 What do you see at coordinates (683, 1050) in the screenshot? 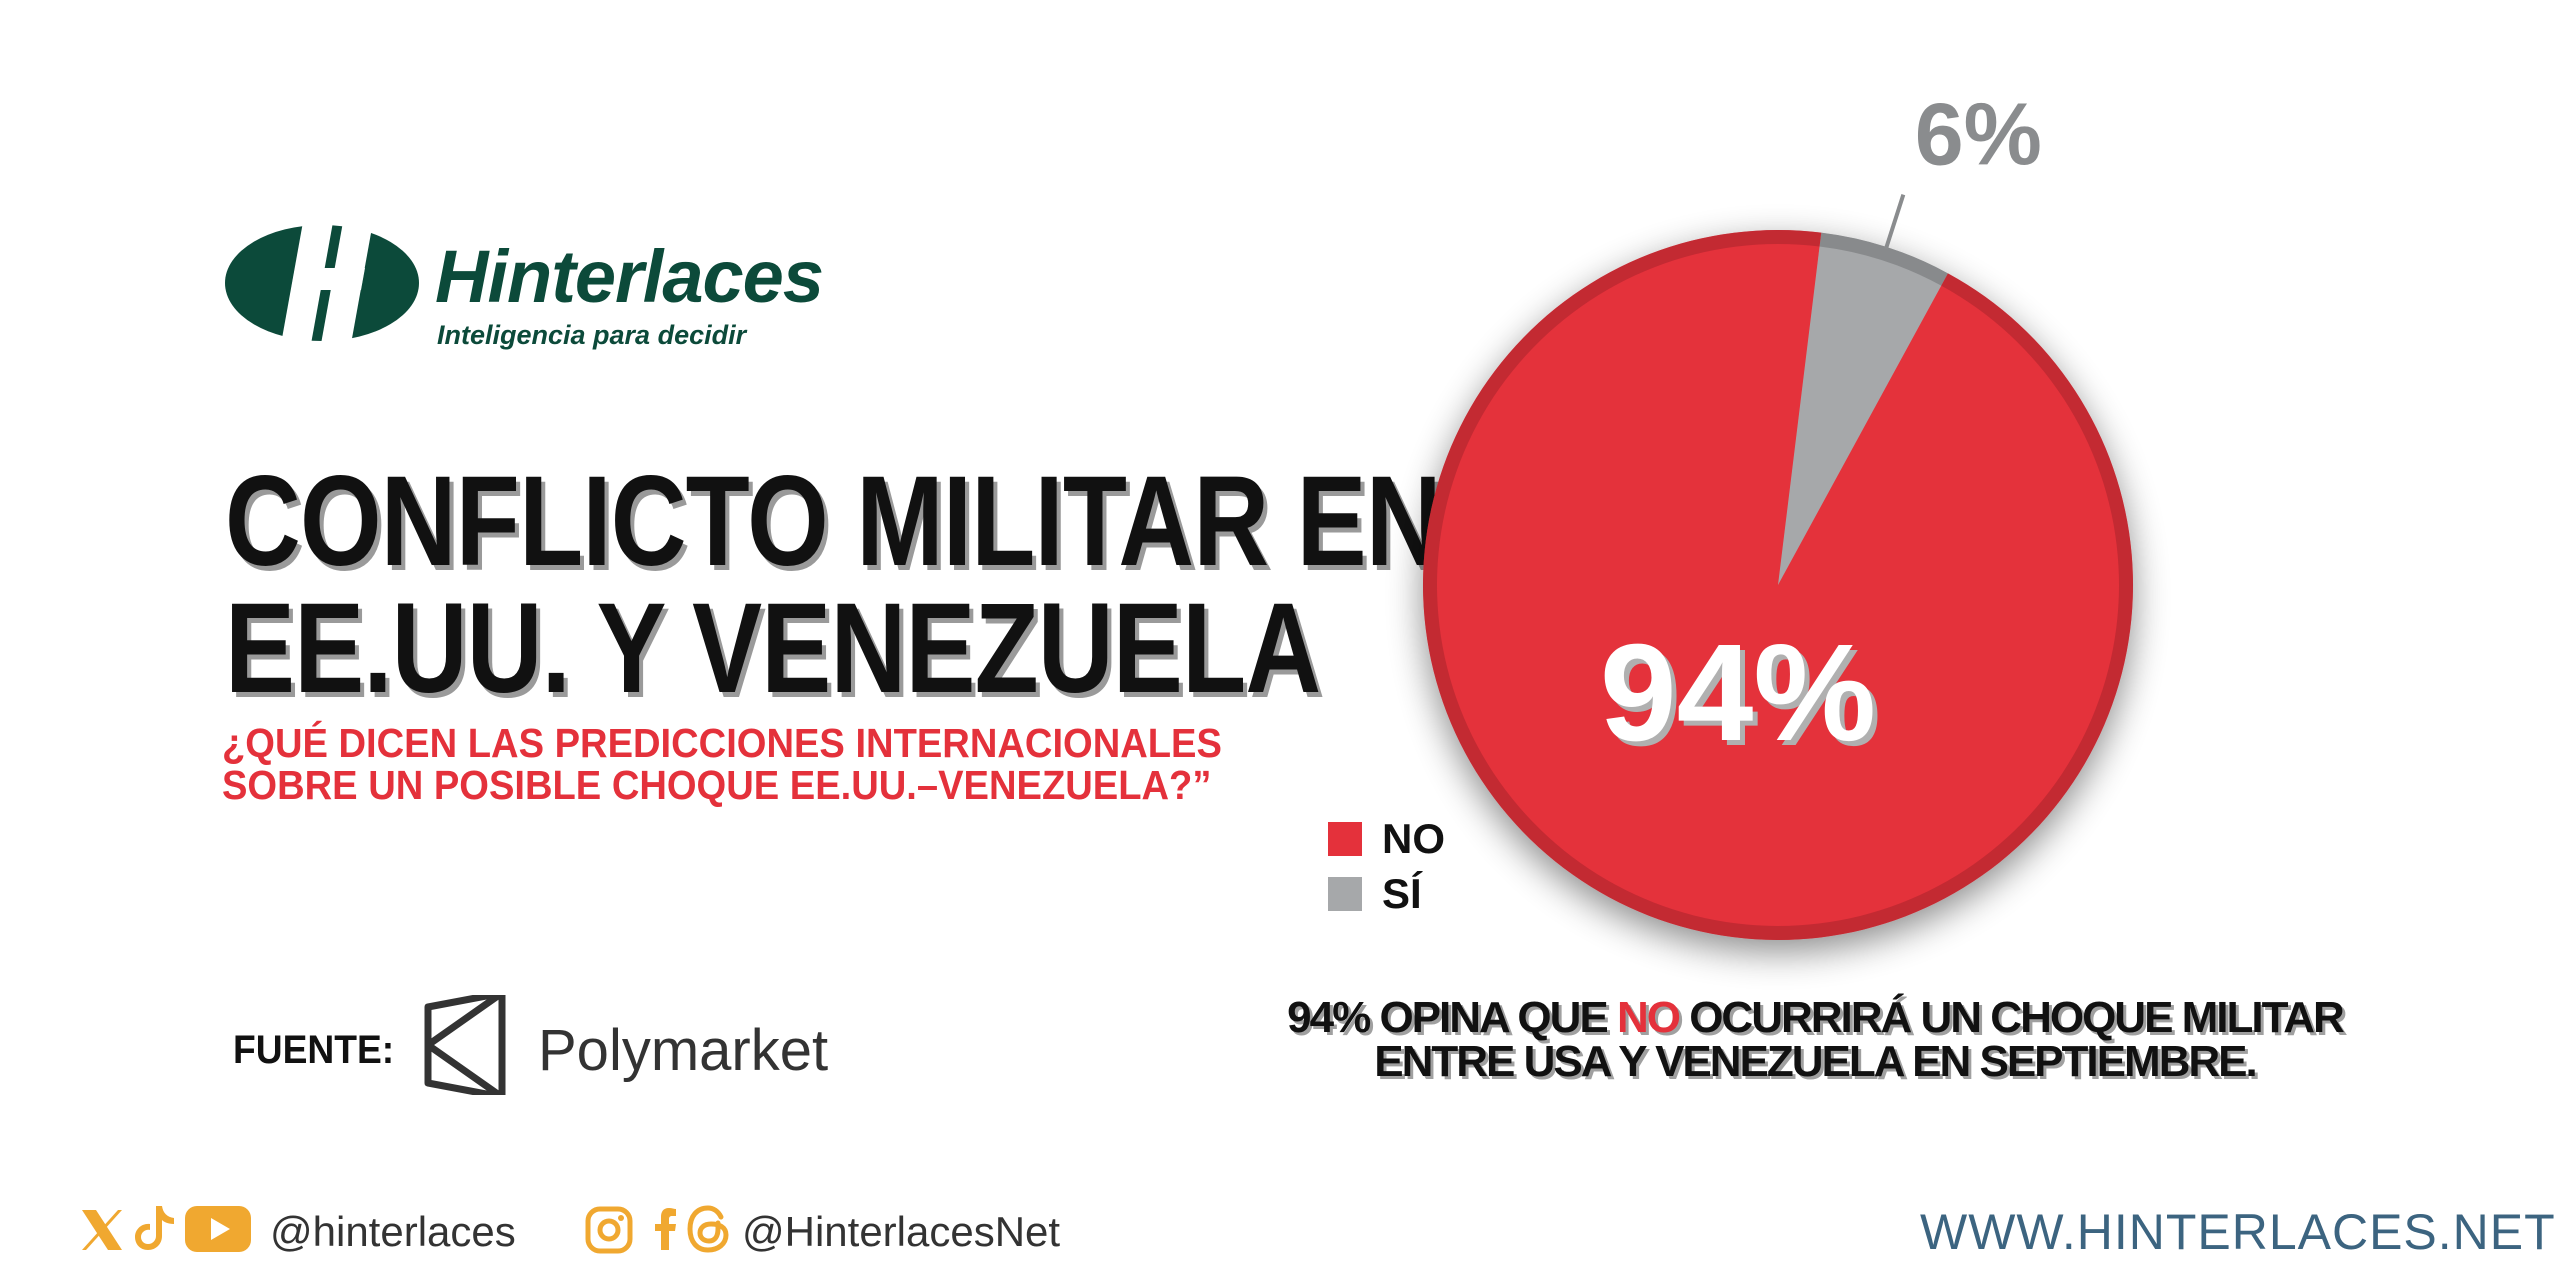
I see `source-name: Polymarket` at bounding box center [683, 1050].